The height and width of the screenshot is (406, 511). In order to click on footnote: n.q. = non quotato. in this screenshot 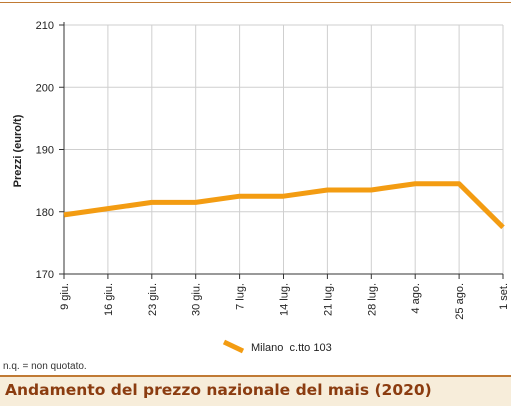, I will do `click(45, 366)`.